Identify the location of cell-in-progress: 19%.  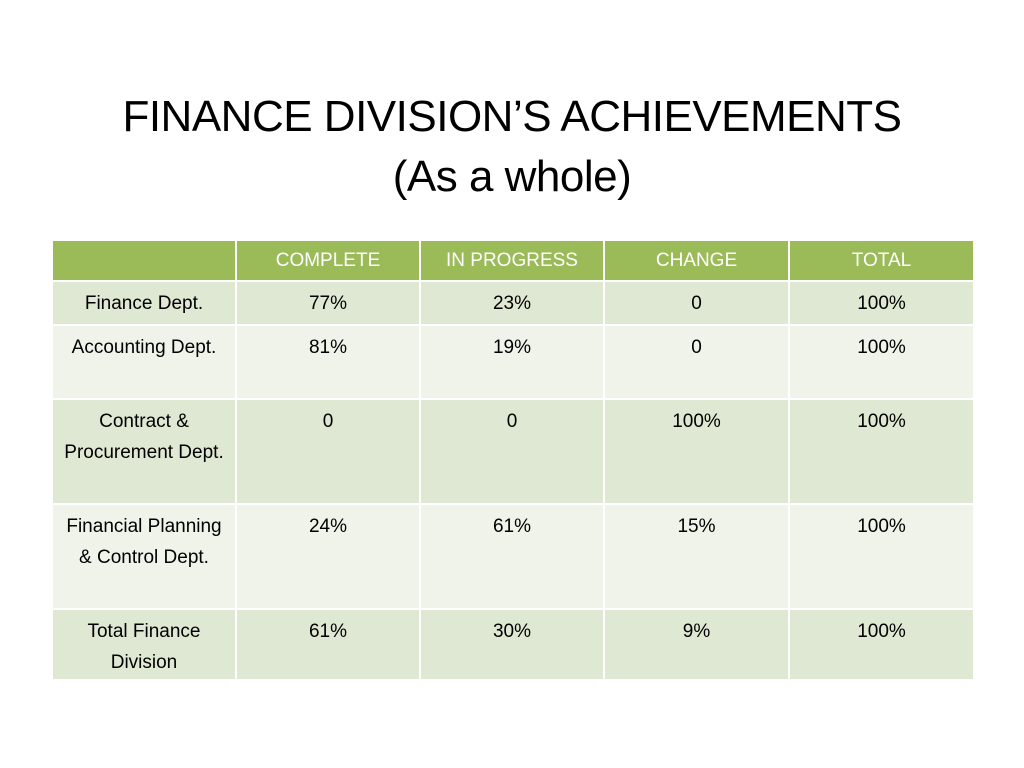
(512, 362).